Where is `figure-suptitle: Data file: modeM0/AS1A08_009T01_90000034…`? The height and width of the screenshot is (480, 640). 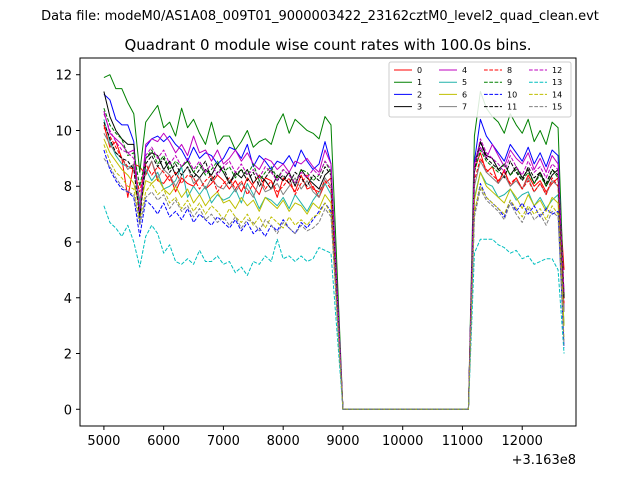 figure-suptitle: Data file: modeM0/AS1A08_009T01_90000034… is located at coordinates (320, 16).